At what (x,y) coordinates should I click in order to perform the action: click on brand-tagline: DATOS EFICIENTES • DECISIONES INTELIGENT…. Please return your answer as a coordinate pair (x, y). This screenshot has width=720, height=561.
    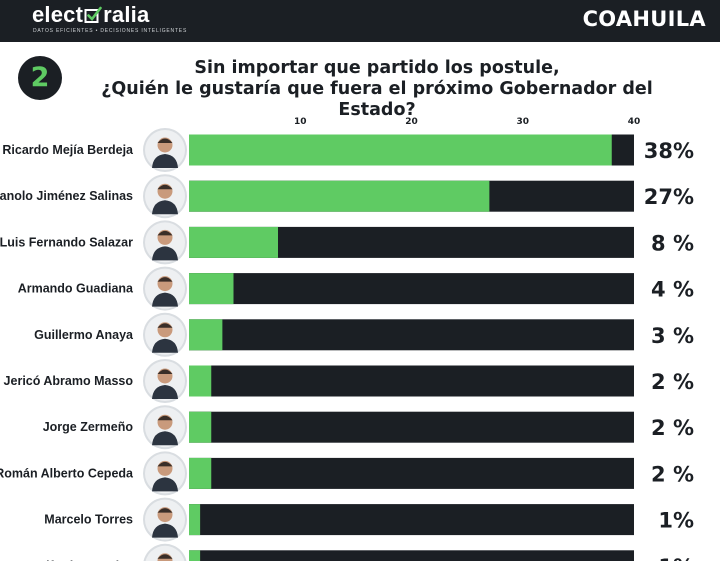
    Looking at the image, I should click on (110, 31).